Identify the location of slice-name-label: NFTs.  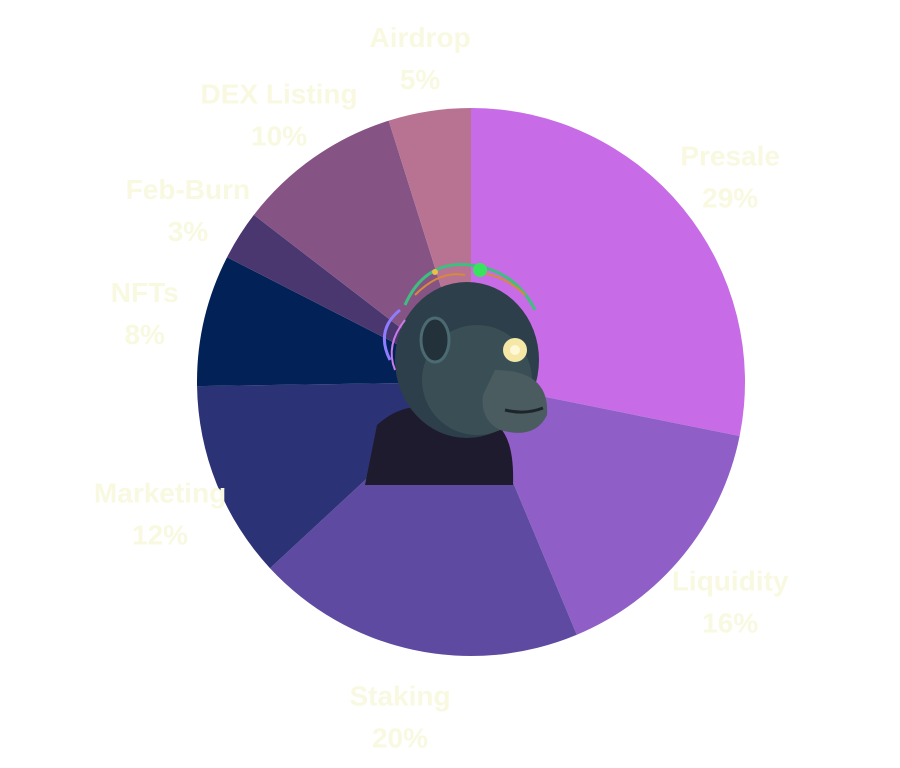
(145, 292).